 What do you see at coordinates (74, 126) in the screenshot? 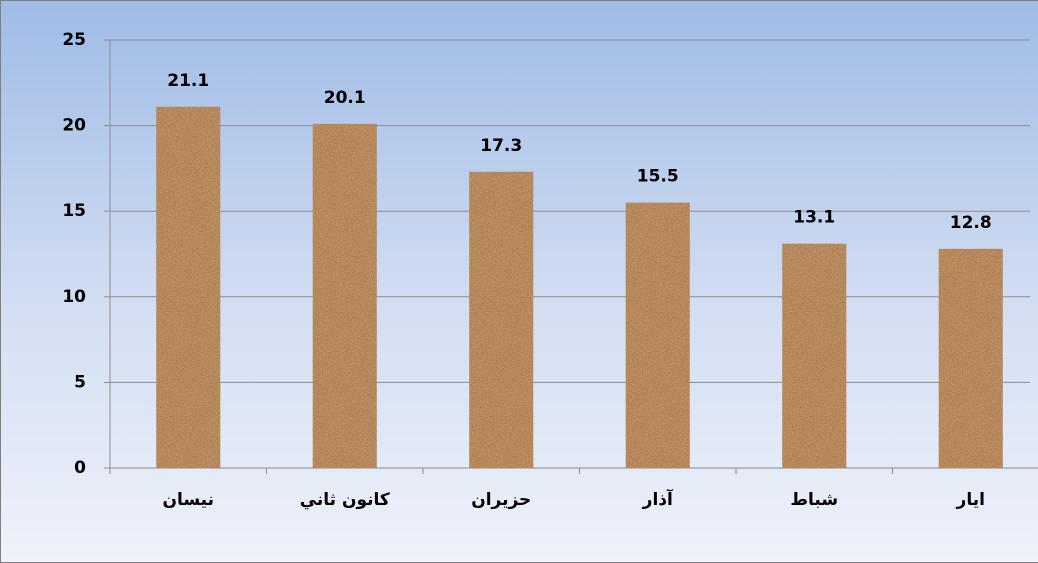
I see `y-tick-label: 20` at bounding box center [74, 126].